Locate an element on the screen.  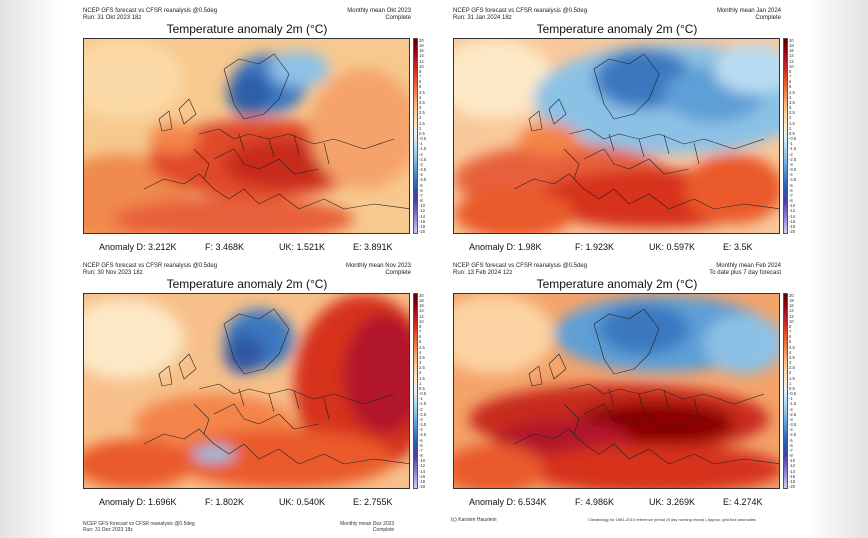
footer-center-header: Monthly mean Dez 2023 Complete is located at coordinates (367, 527).